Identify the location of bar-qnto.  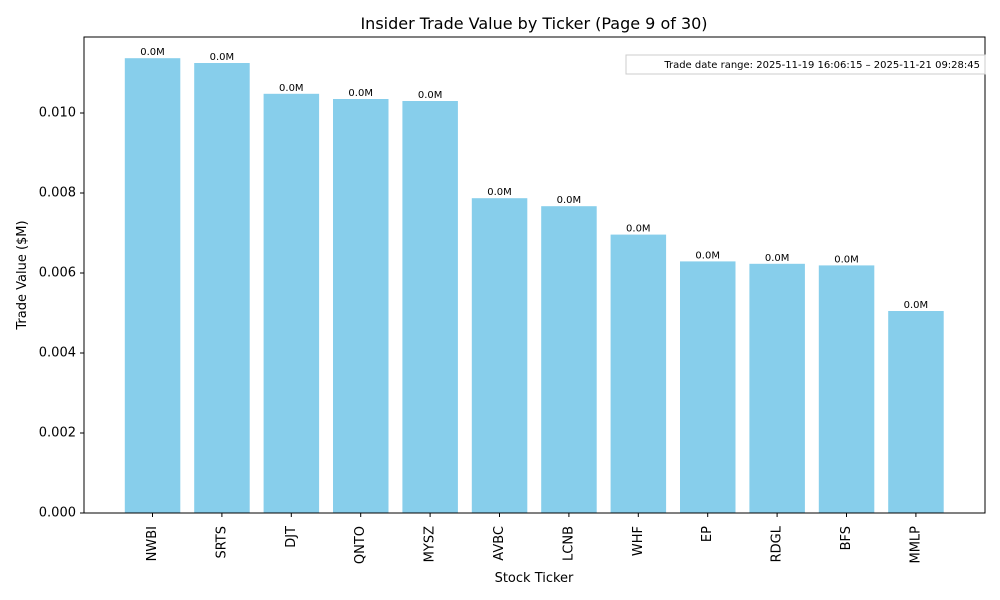
(361, 306).